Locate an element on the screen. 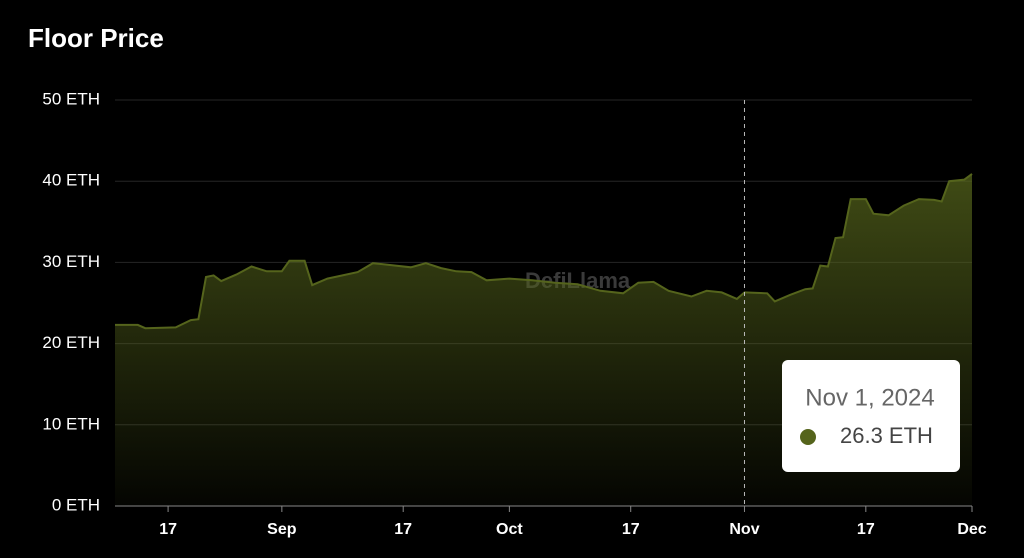 The image size is (1024, 558). y-tick-label: 0 ETH is located at coordinates (76, 504).